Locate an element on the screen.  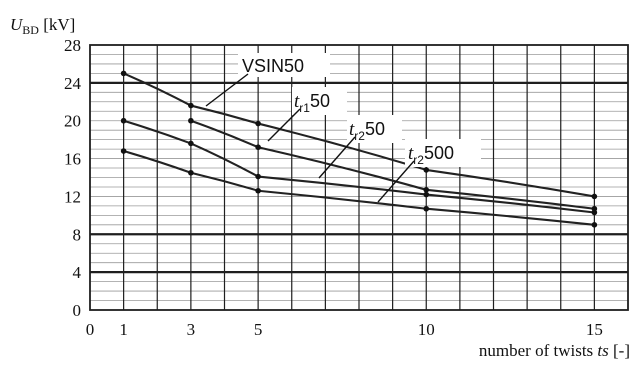
x-axis-label: number of twists ts [-] is located at coordinates (554, 350).